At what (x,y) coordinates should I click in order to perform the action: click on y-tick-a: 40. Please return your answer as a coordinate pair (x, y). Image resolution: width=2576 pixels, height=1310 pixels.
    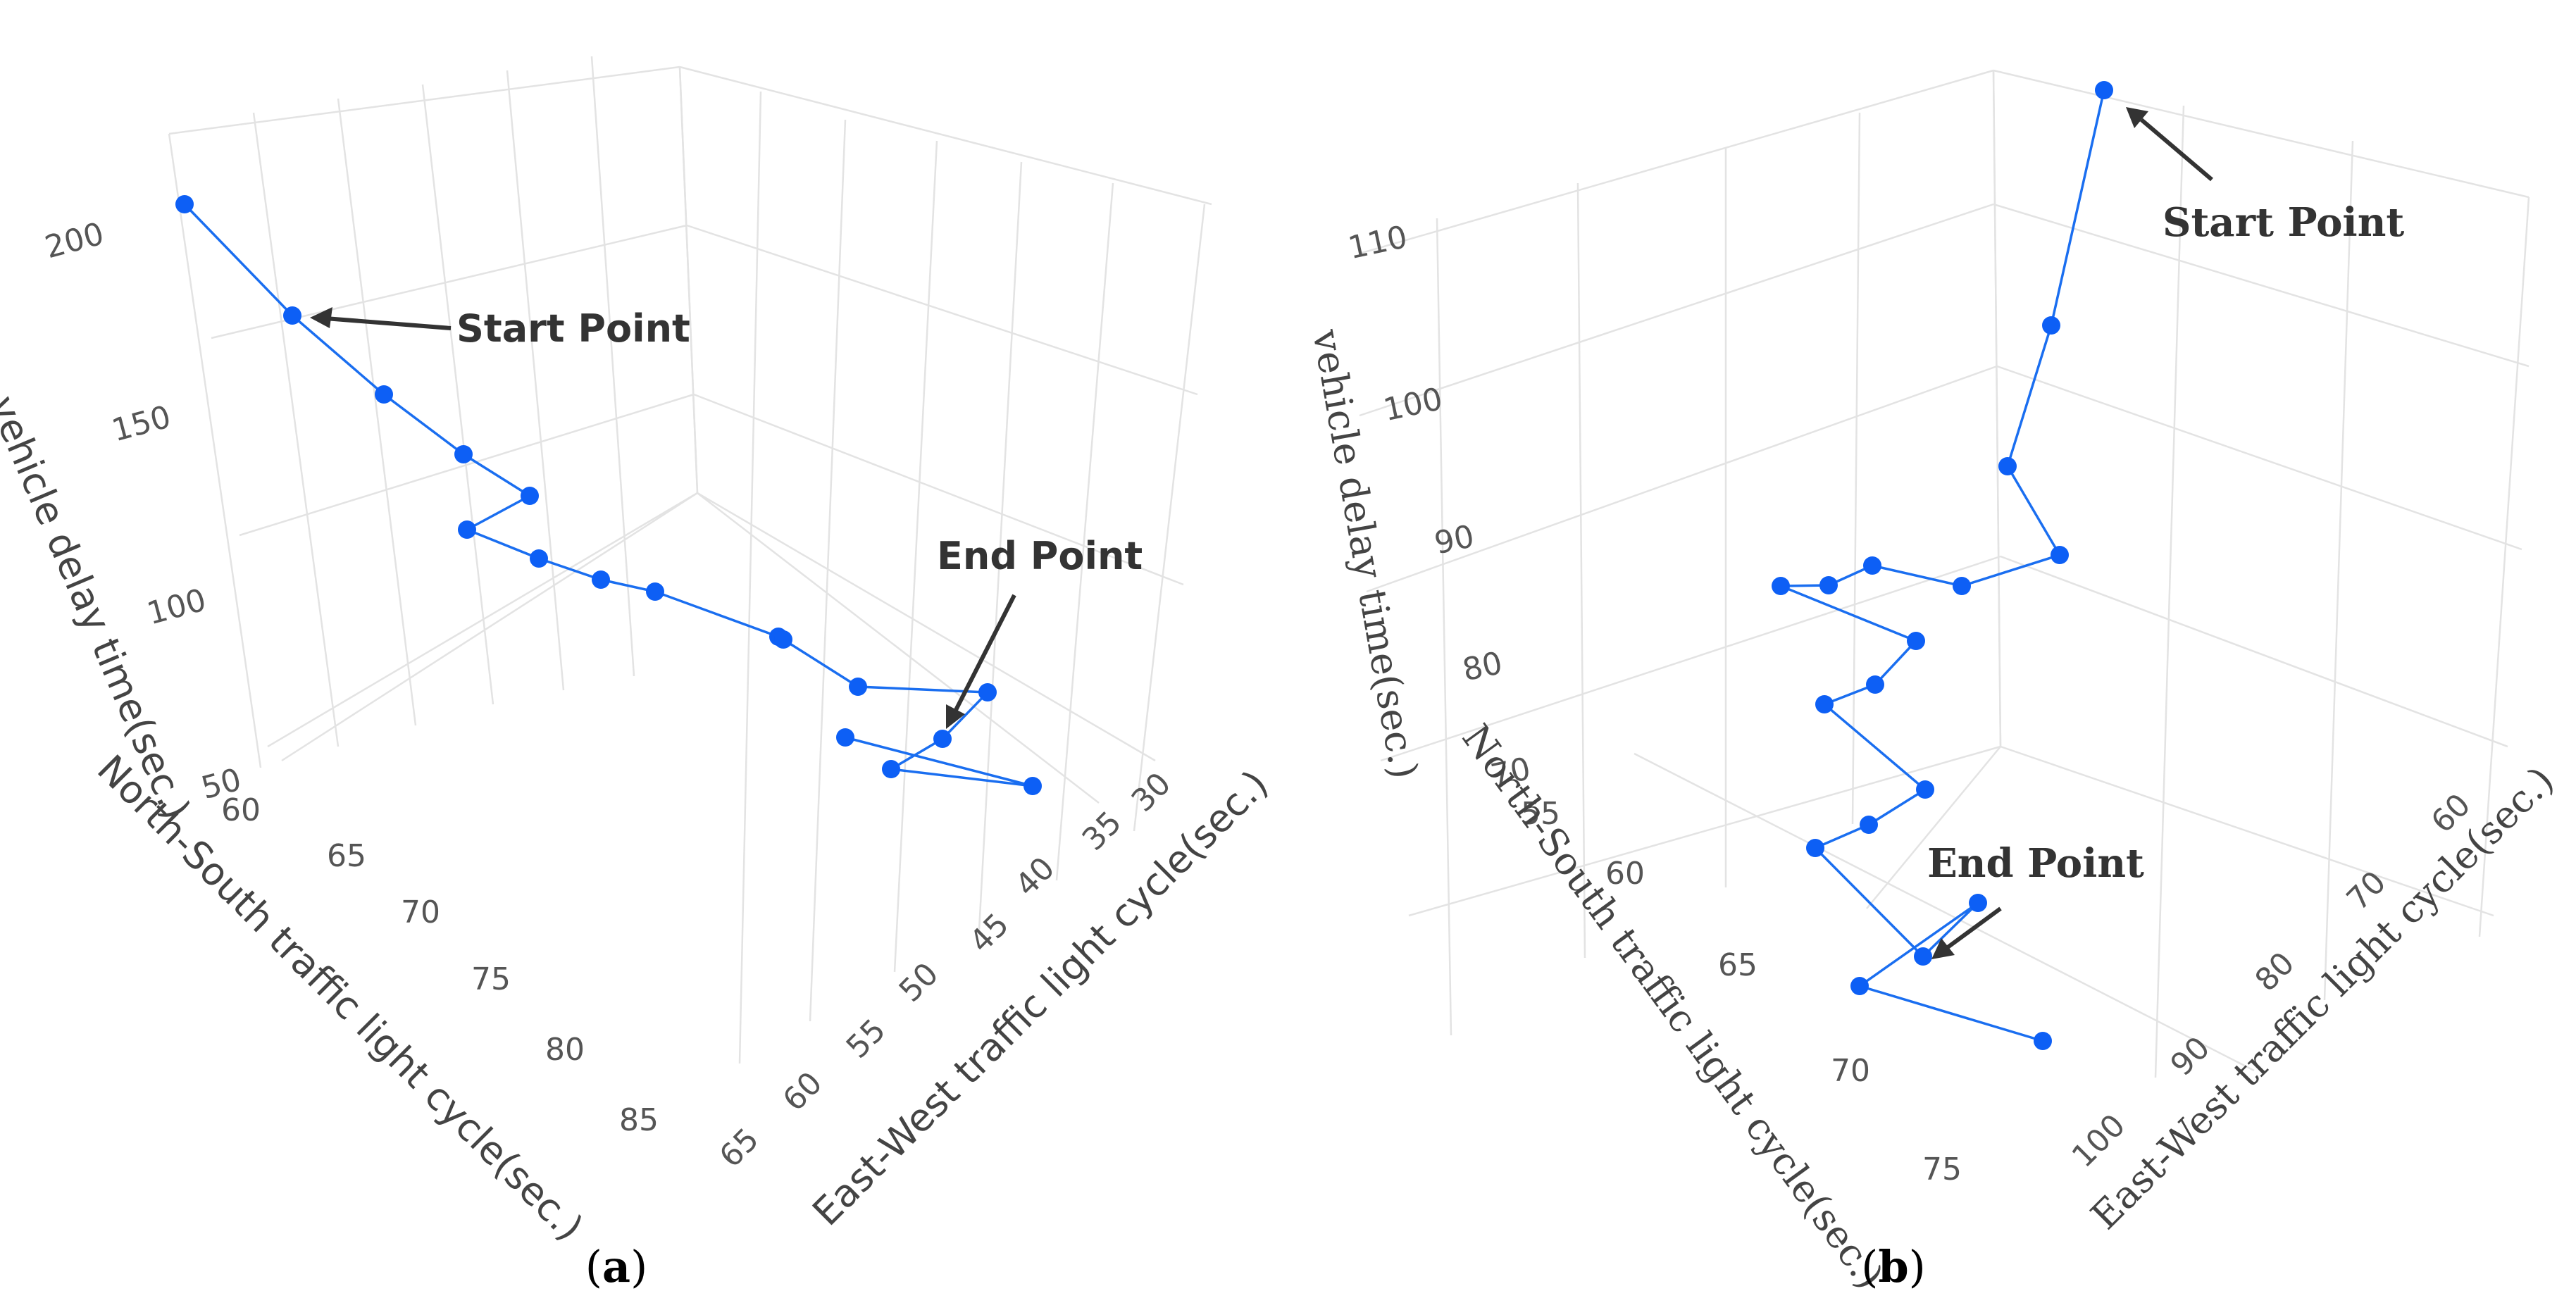
    Looking at the image, I should click on (1035, 877).